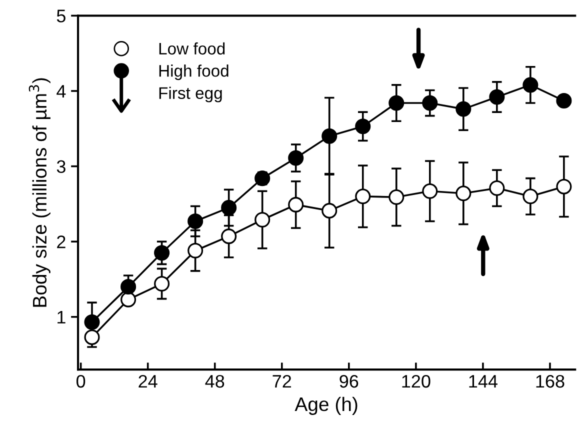  What do you see at coordinates (416, 381) in the screenshot?
I see `x-tick-label: 120` at bounding box center [416, 381].